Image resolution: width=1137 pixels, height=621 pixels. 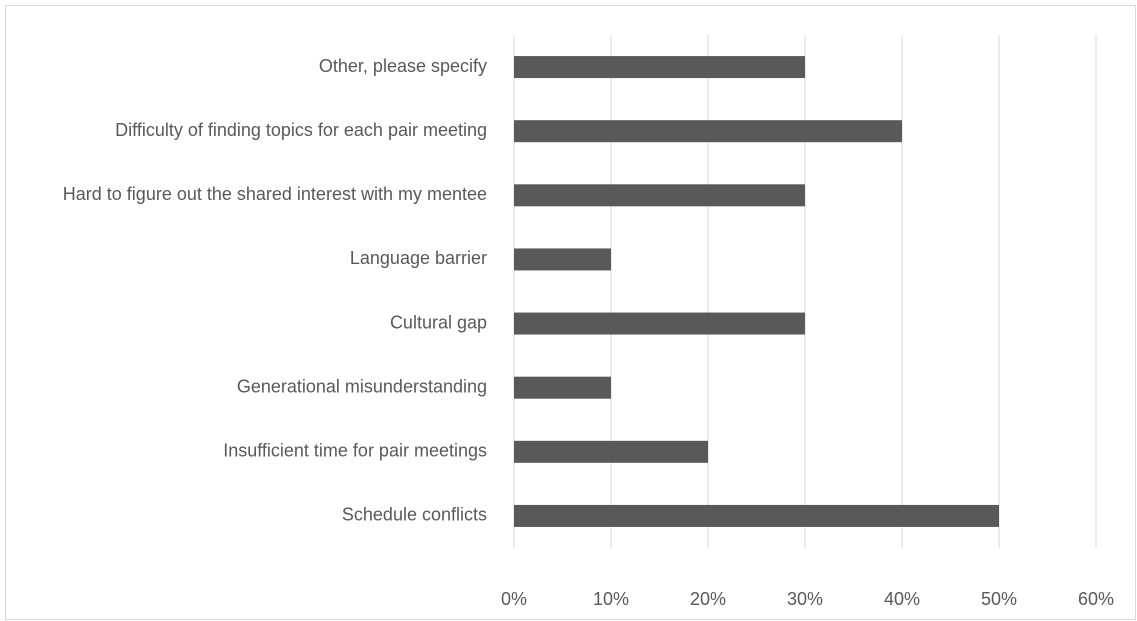 What do you see at coordinates (438, 322) in the screenshot?
I see `y-tick-label: Cultural gap` at bounding box center [438, 322].